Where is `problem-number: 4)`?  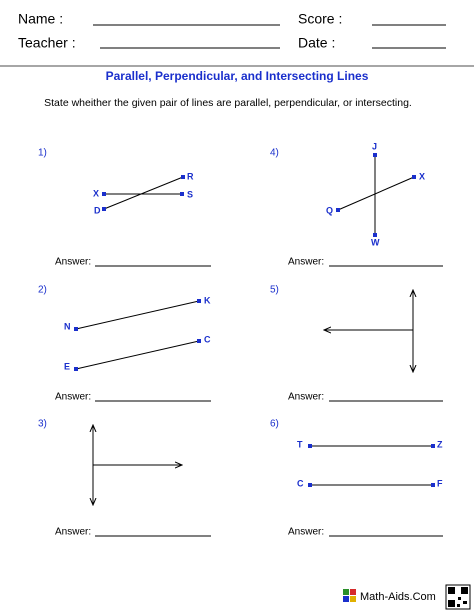
problem-number: 4) is located at coordinates (274, 153).